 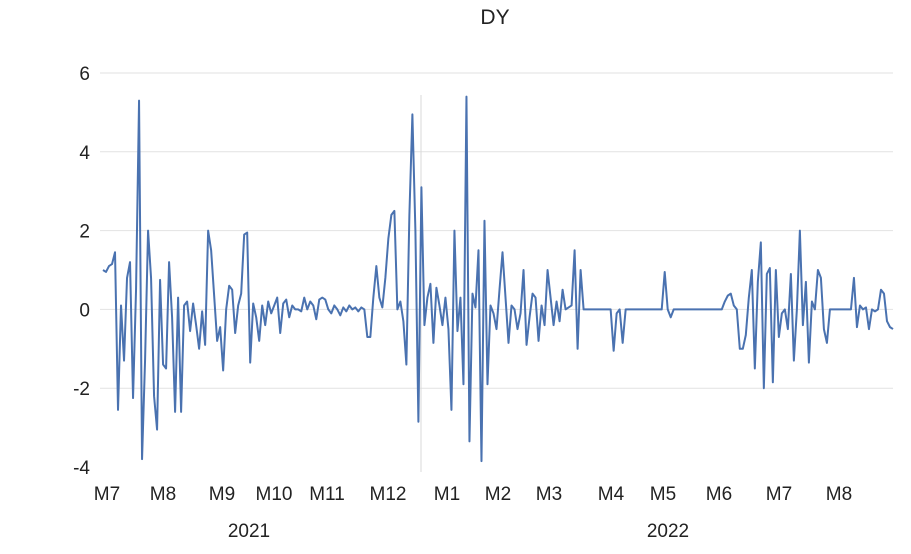 I want to click on x-tick-label: M10, so click(x=274, y=494).